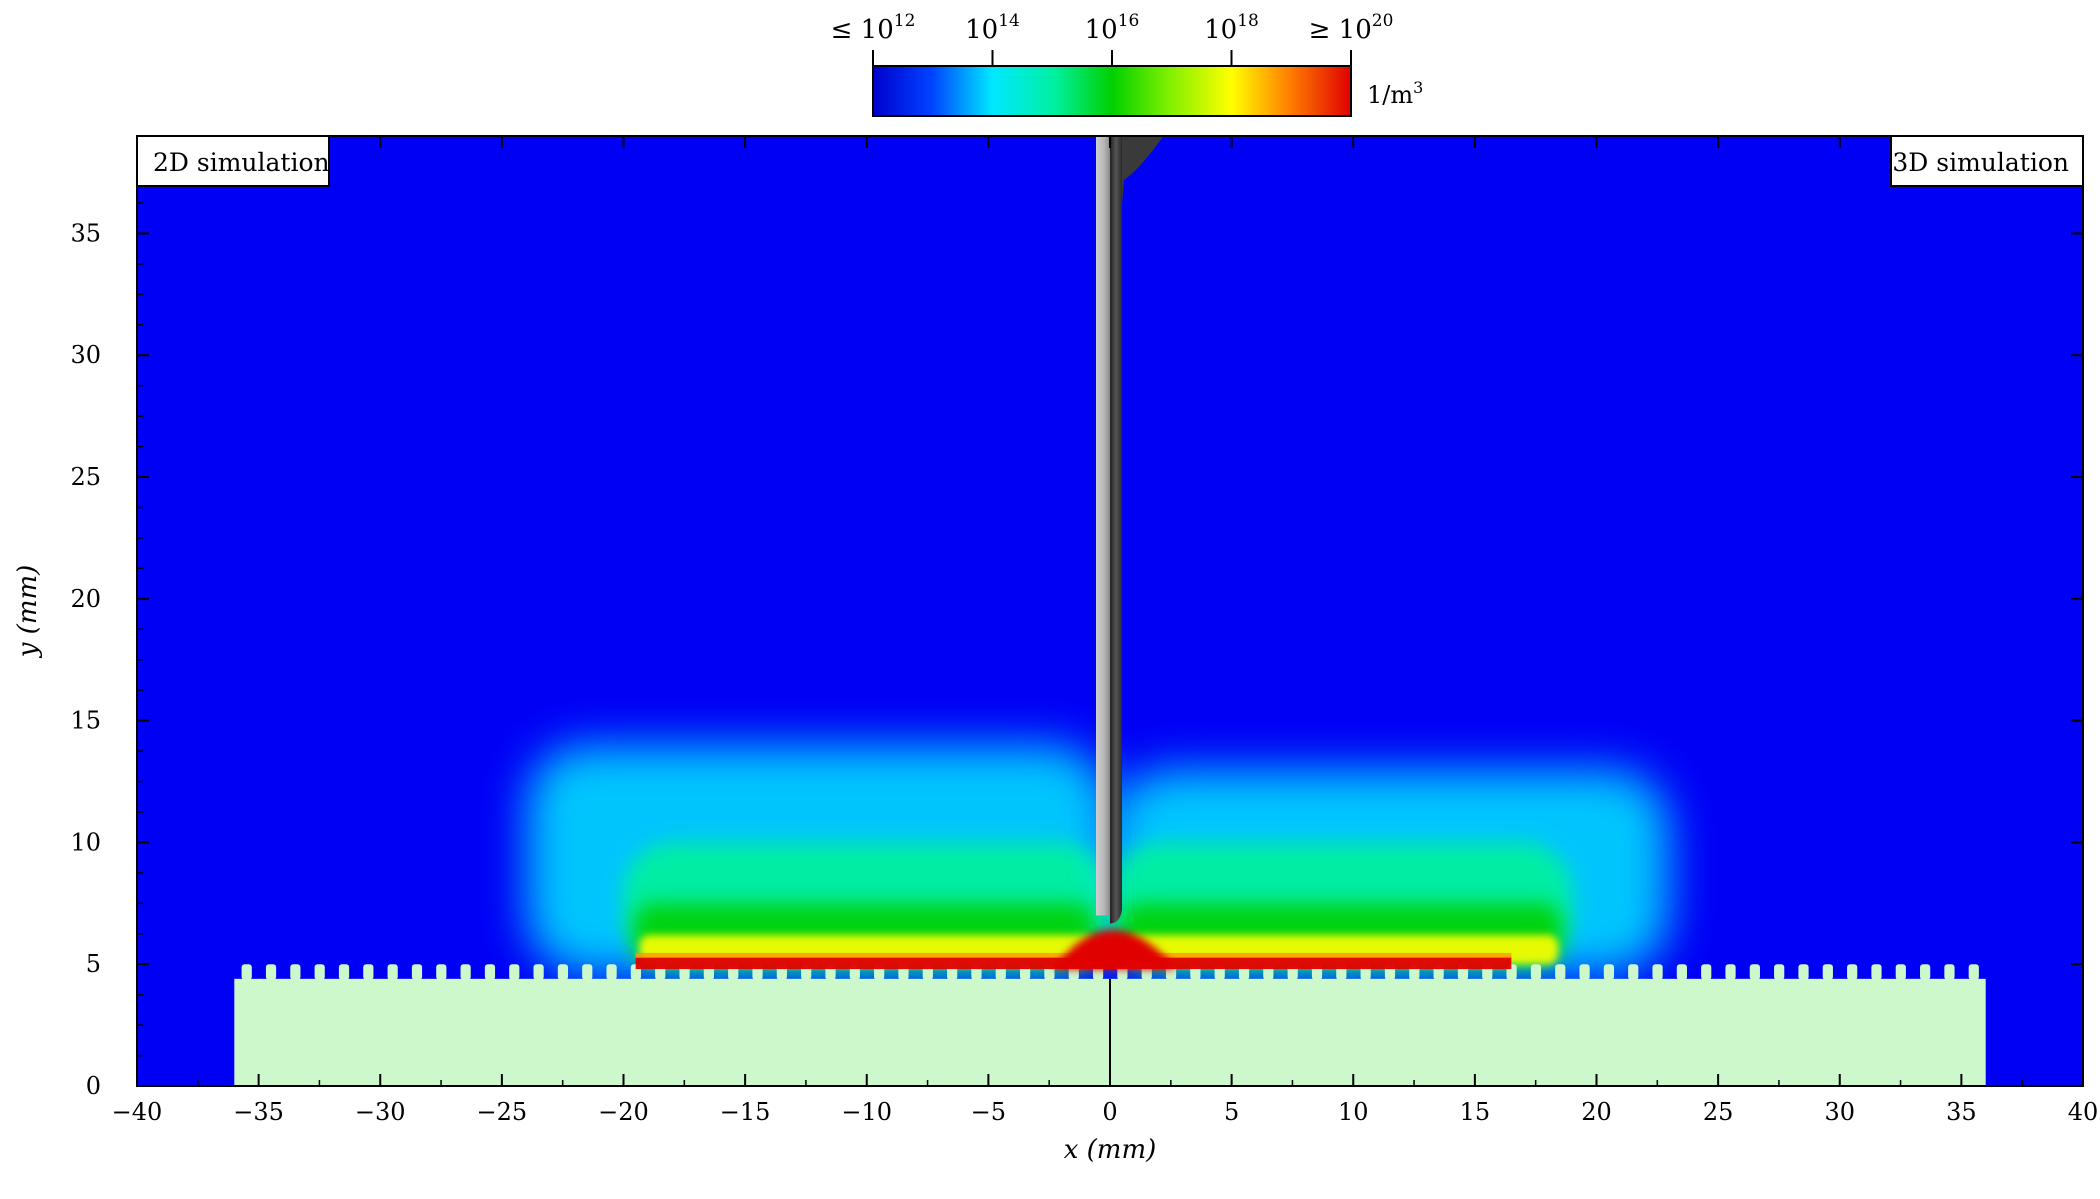 The width and height of the screenshot is (2100, 1199). I want to click on y-tick-label: 5, so click(93, 964).